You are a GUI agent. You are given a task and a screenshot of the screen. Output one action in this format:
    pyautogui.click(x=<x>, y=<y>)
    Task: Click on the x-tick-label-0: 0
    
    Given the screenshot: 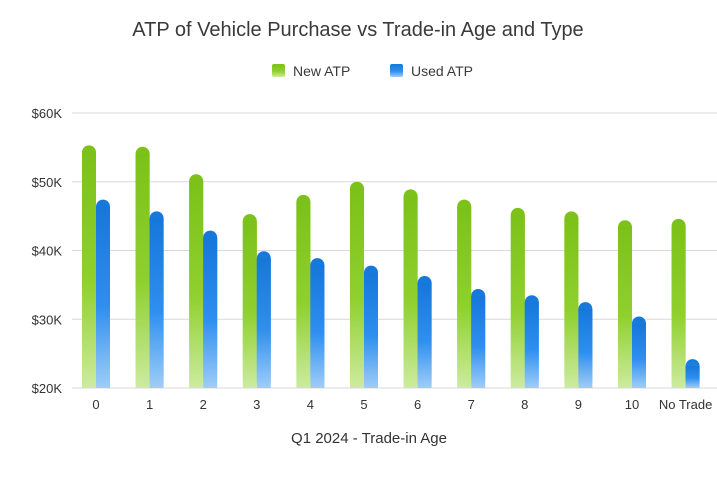 What is the action you would take?
    pyautogui.click(x=95, y=404)
    